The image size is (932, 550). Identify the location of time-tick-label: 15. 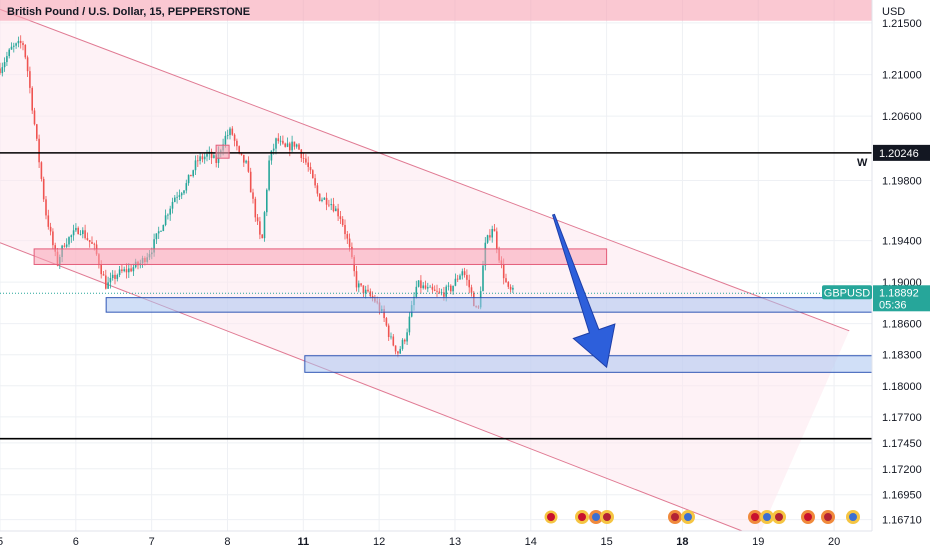
(606, 542).